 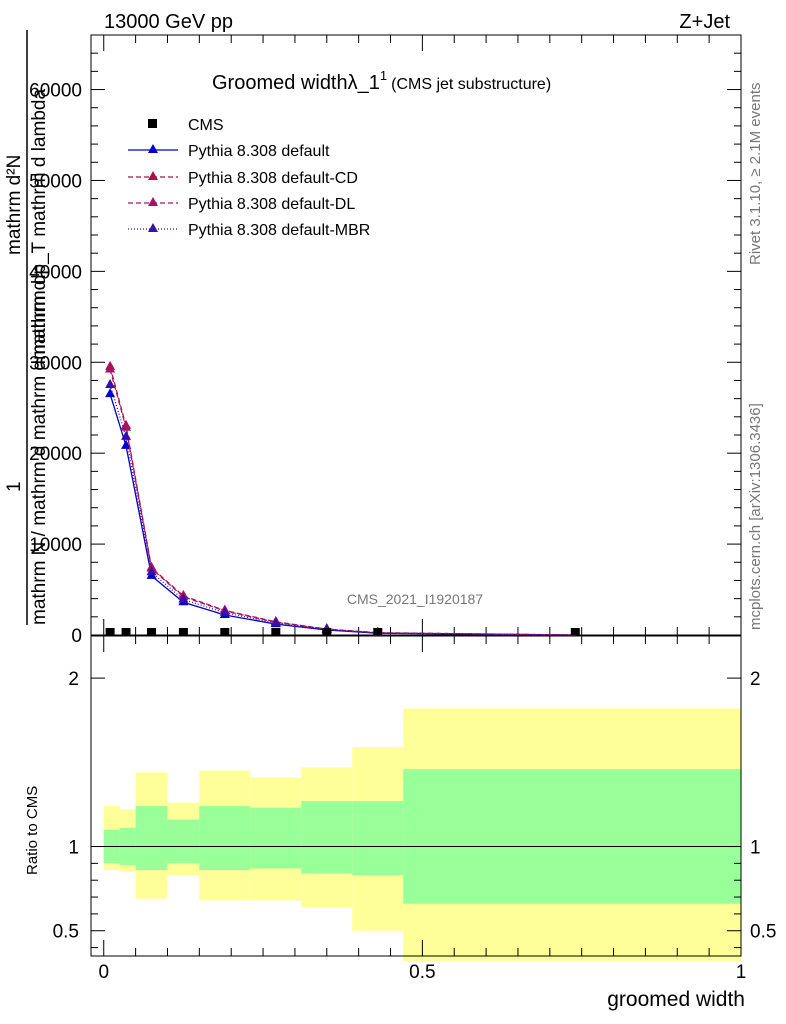 I want to click on analysis-tag: CMS_2021_I1920187, so click(x=415, y=599).